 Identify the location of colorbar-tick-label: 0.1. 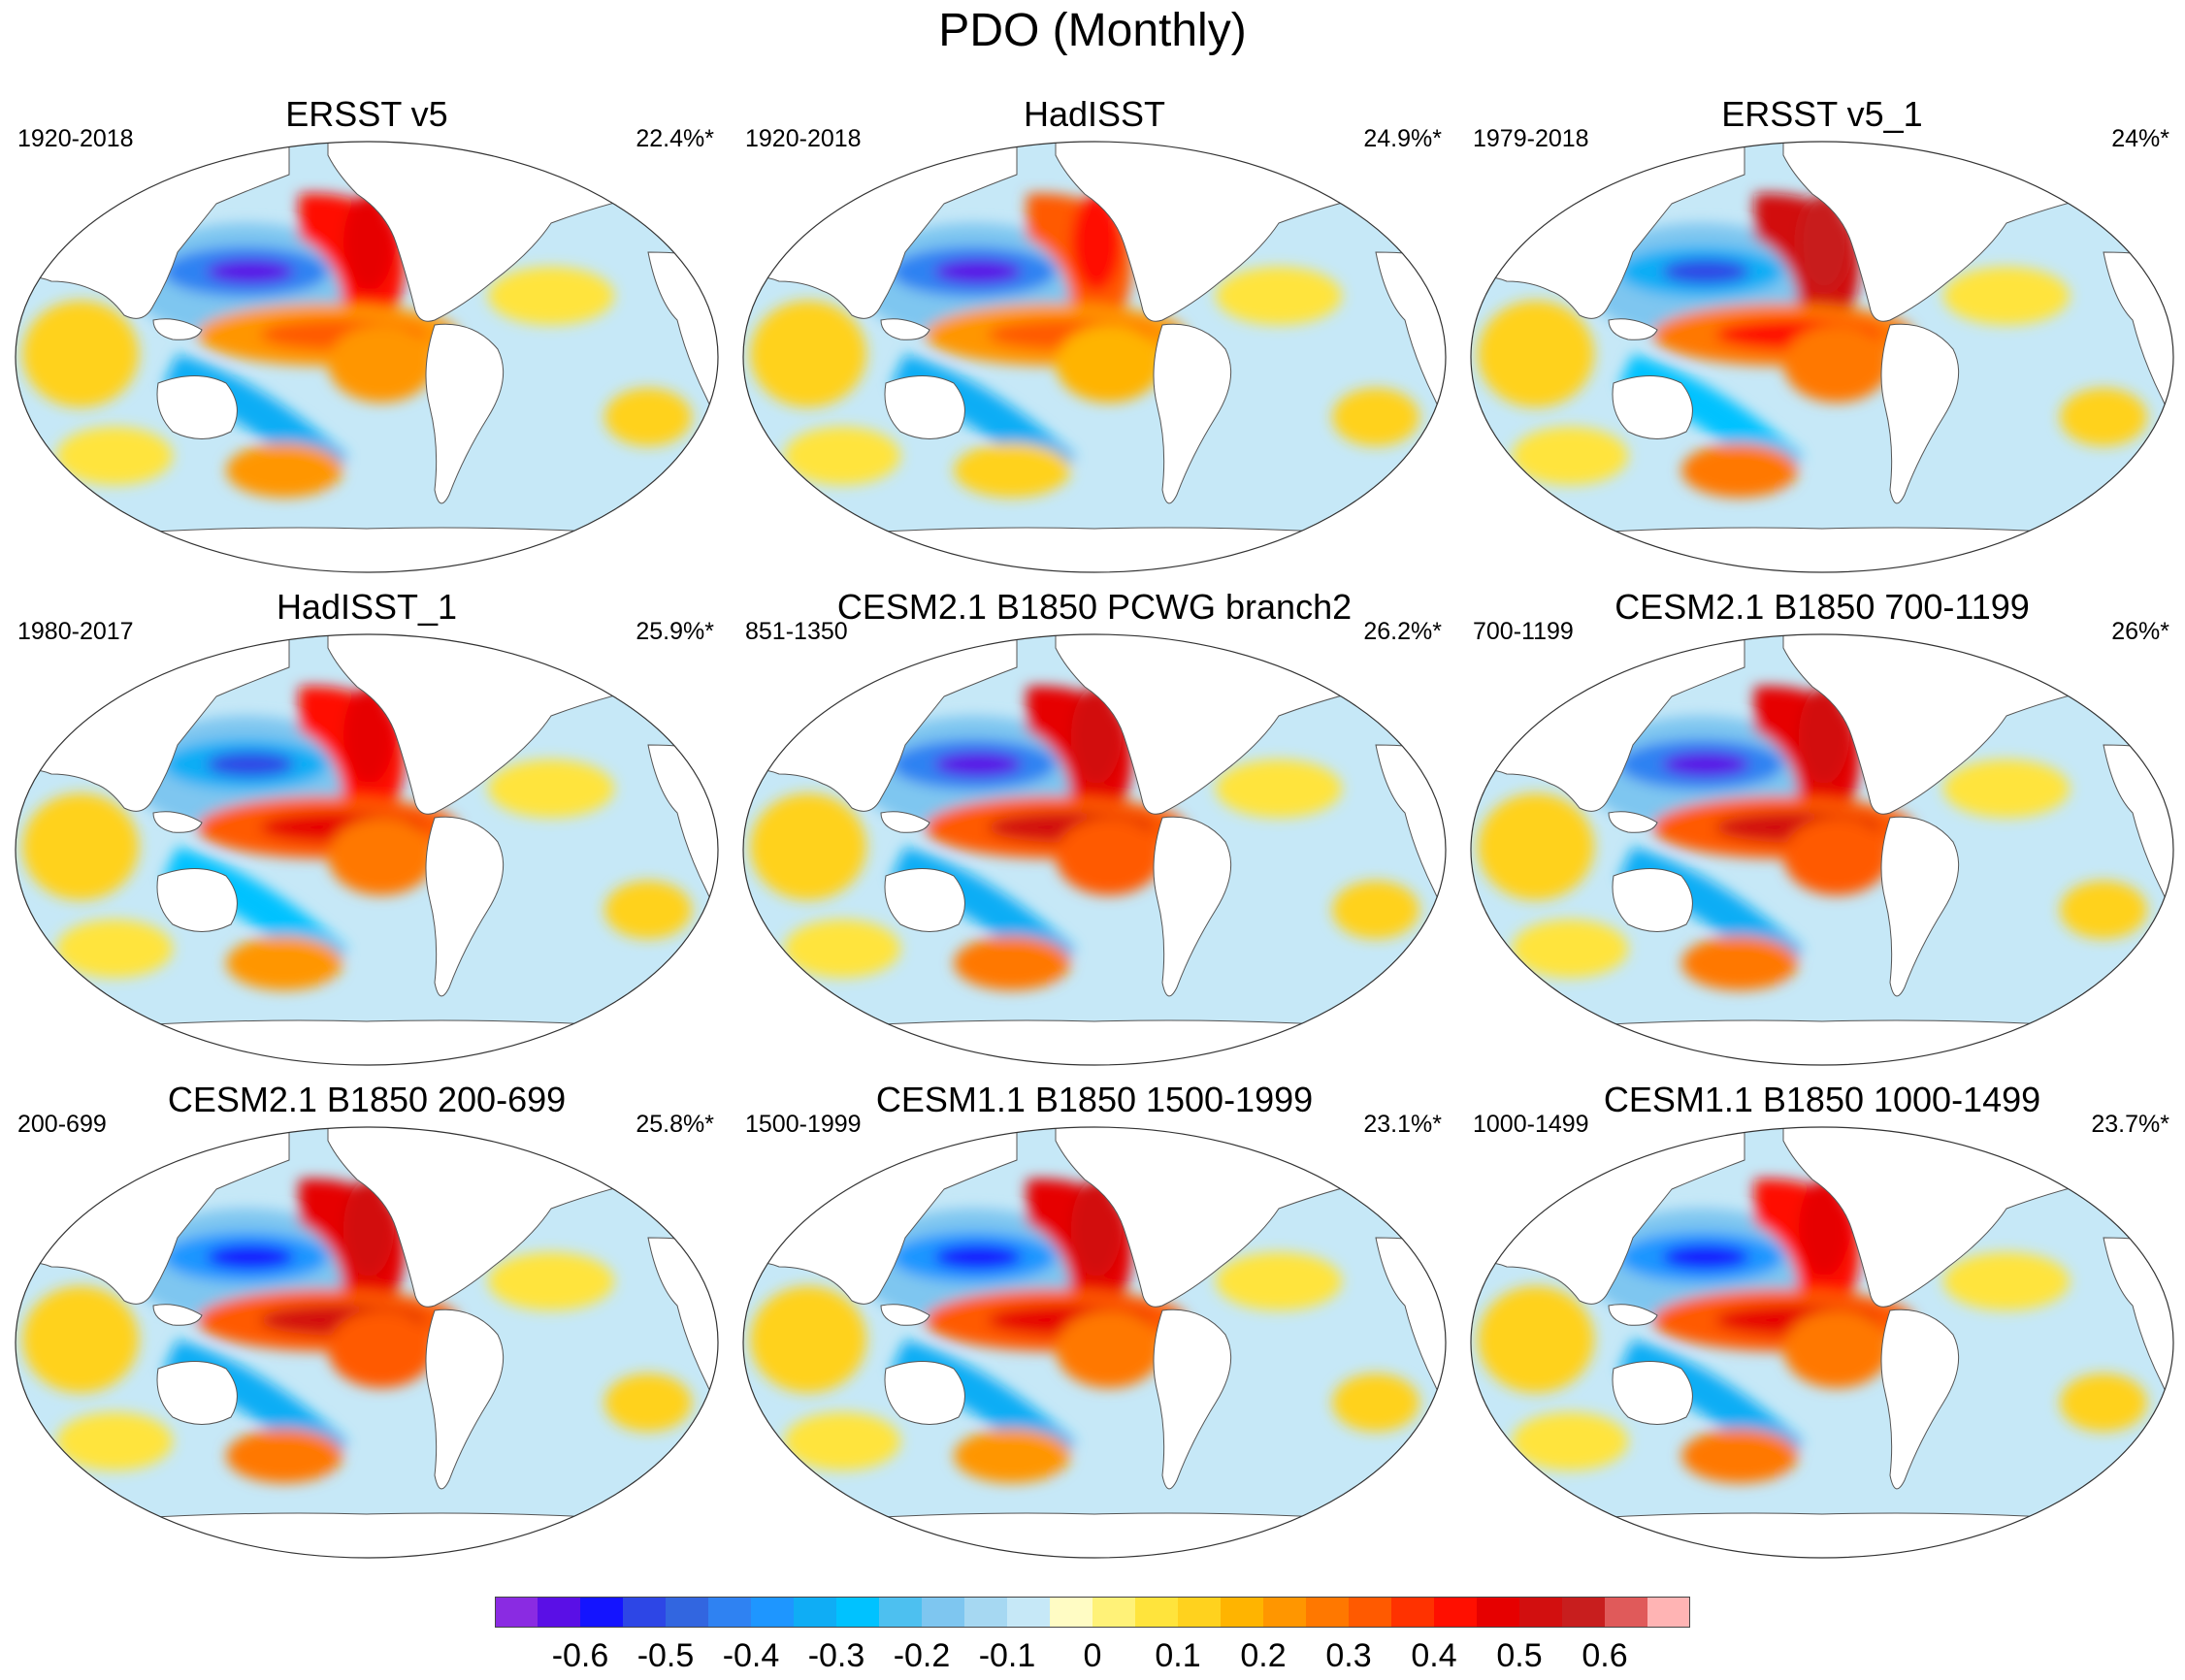
(1178, 1655).